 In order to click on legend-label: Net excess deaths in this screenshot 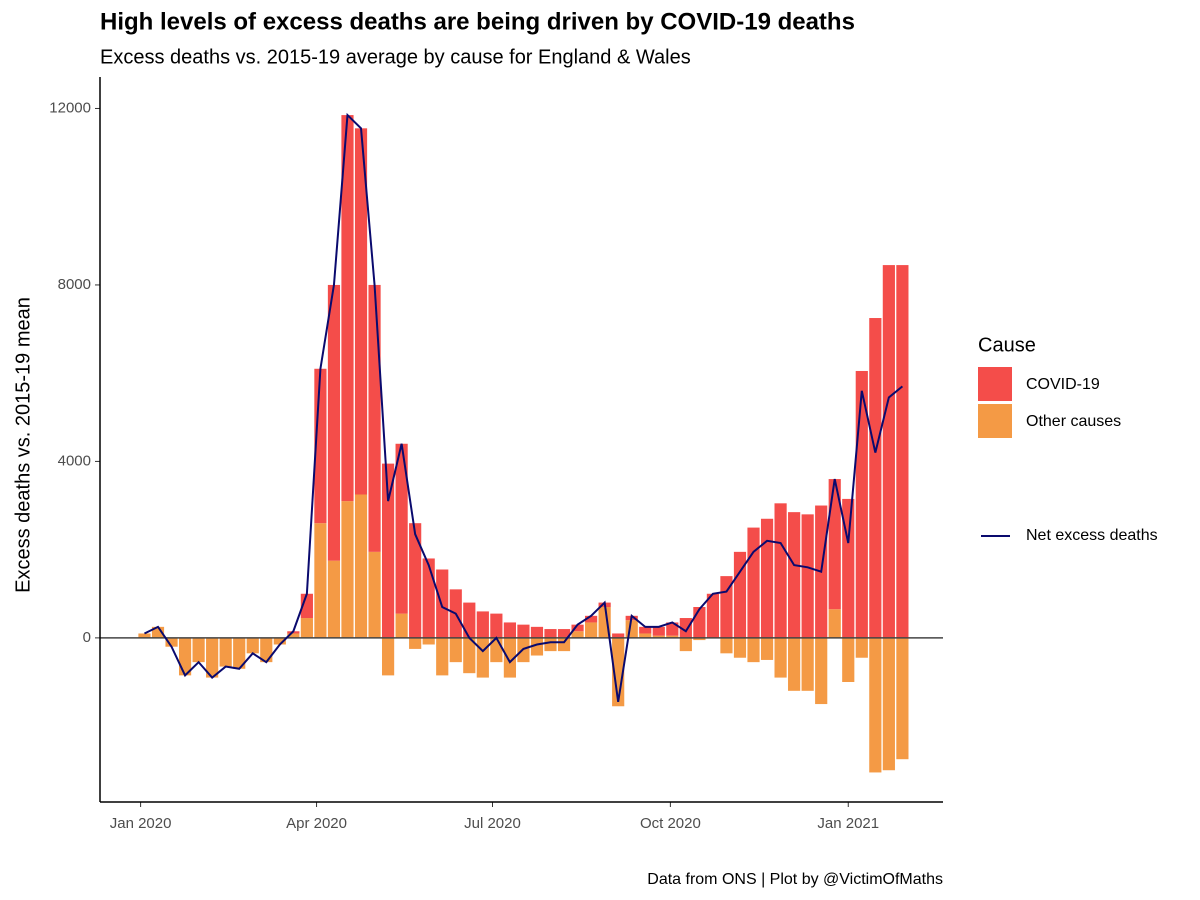, I will do `click(1092, 535)`.